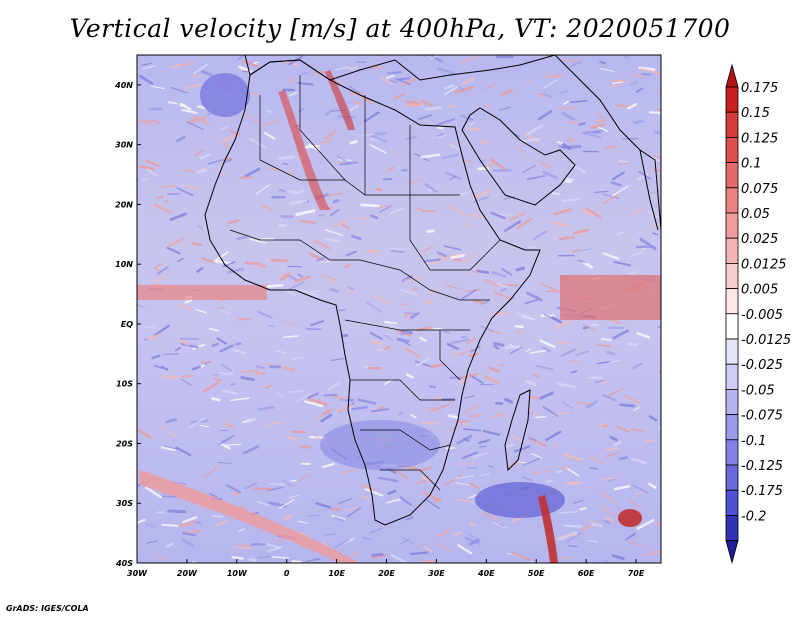 This screenshot has width=800, height=618. Describe the element at coordinates (124, 503) in the screenshot. I see `lat-tick-label: 30S` at that location.